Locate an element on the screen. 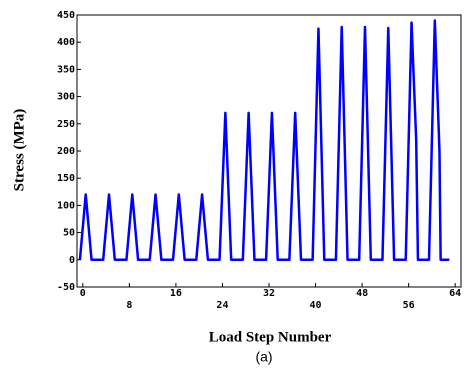  x-axis-label: Load Step Number is located at coordinates (270, 337).